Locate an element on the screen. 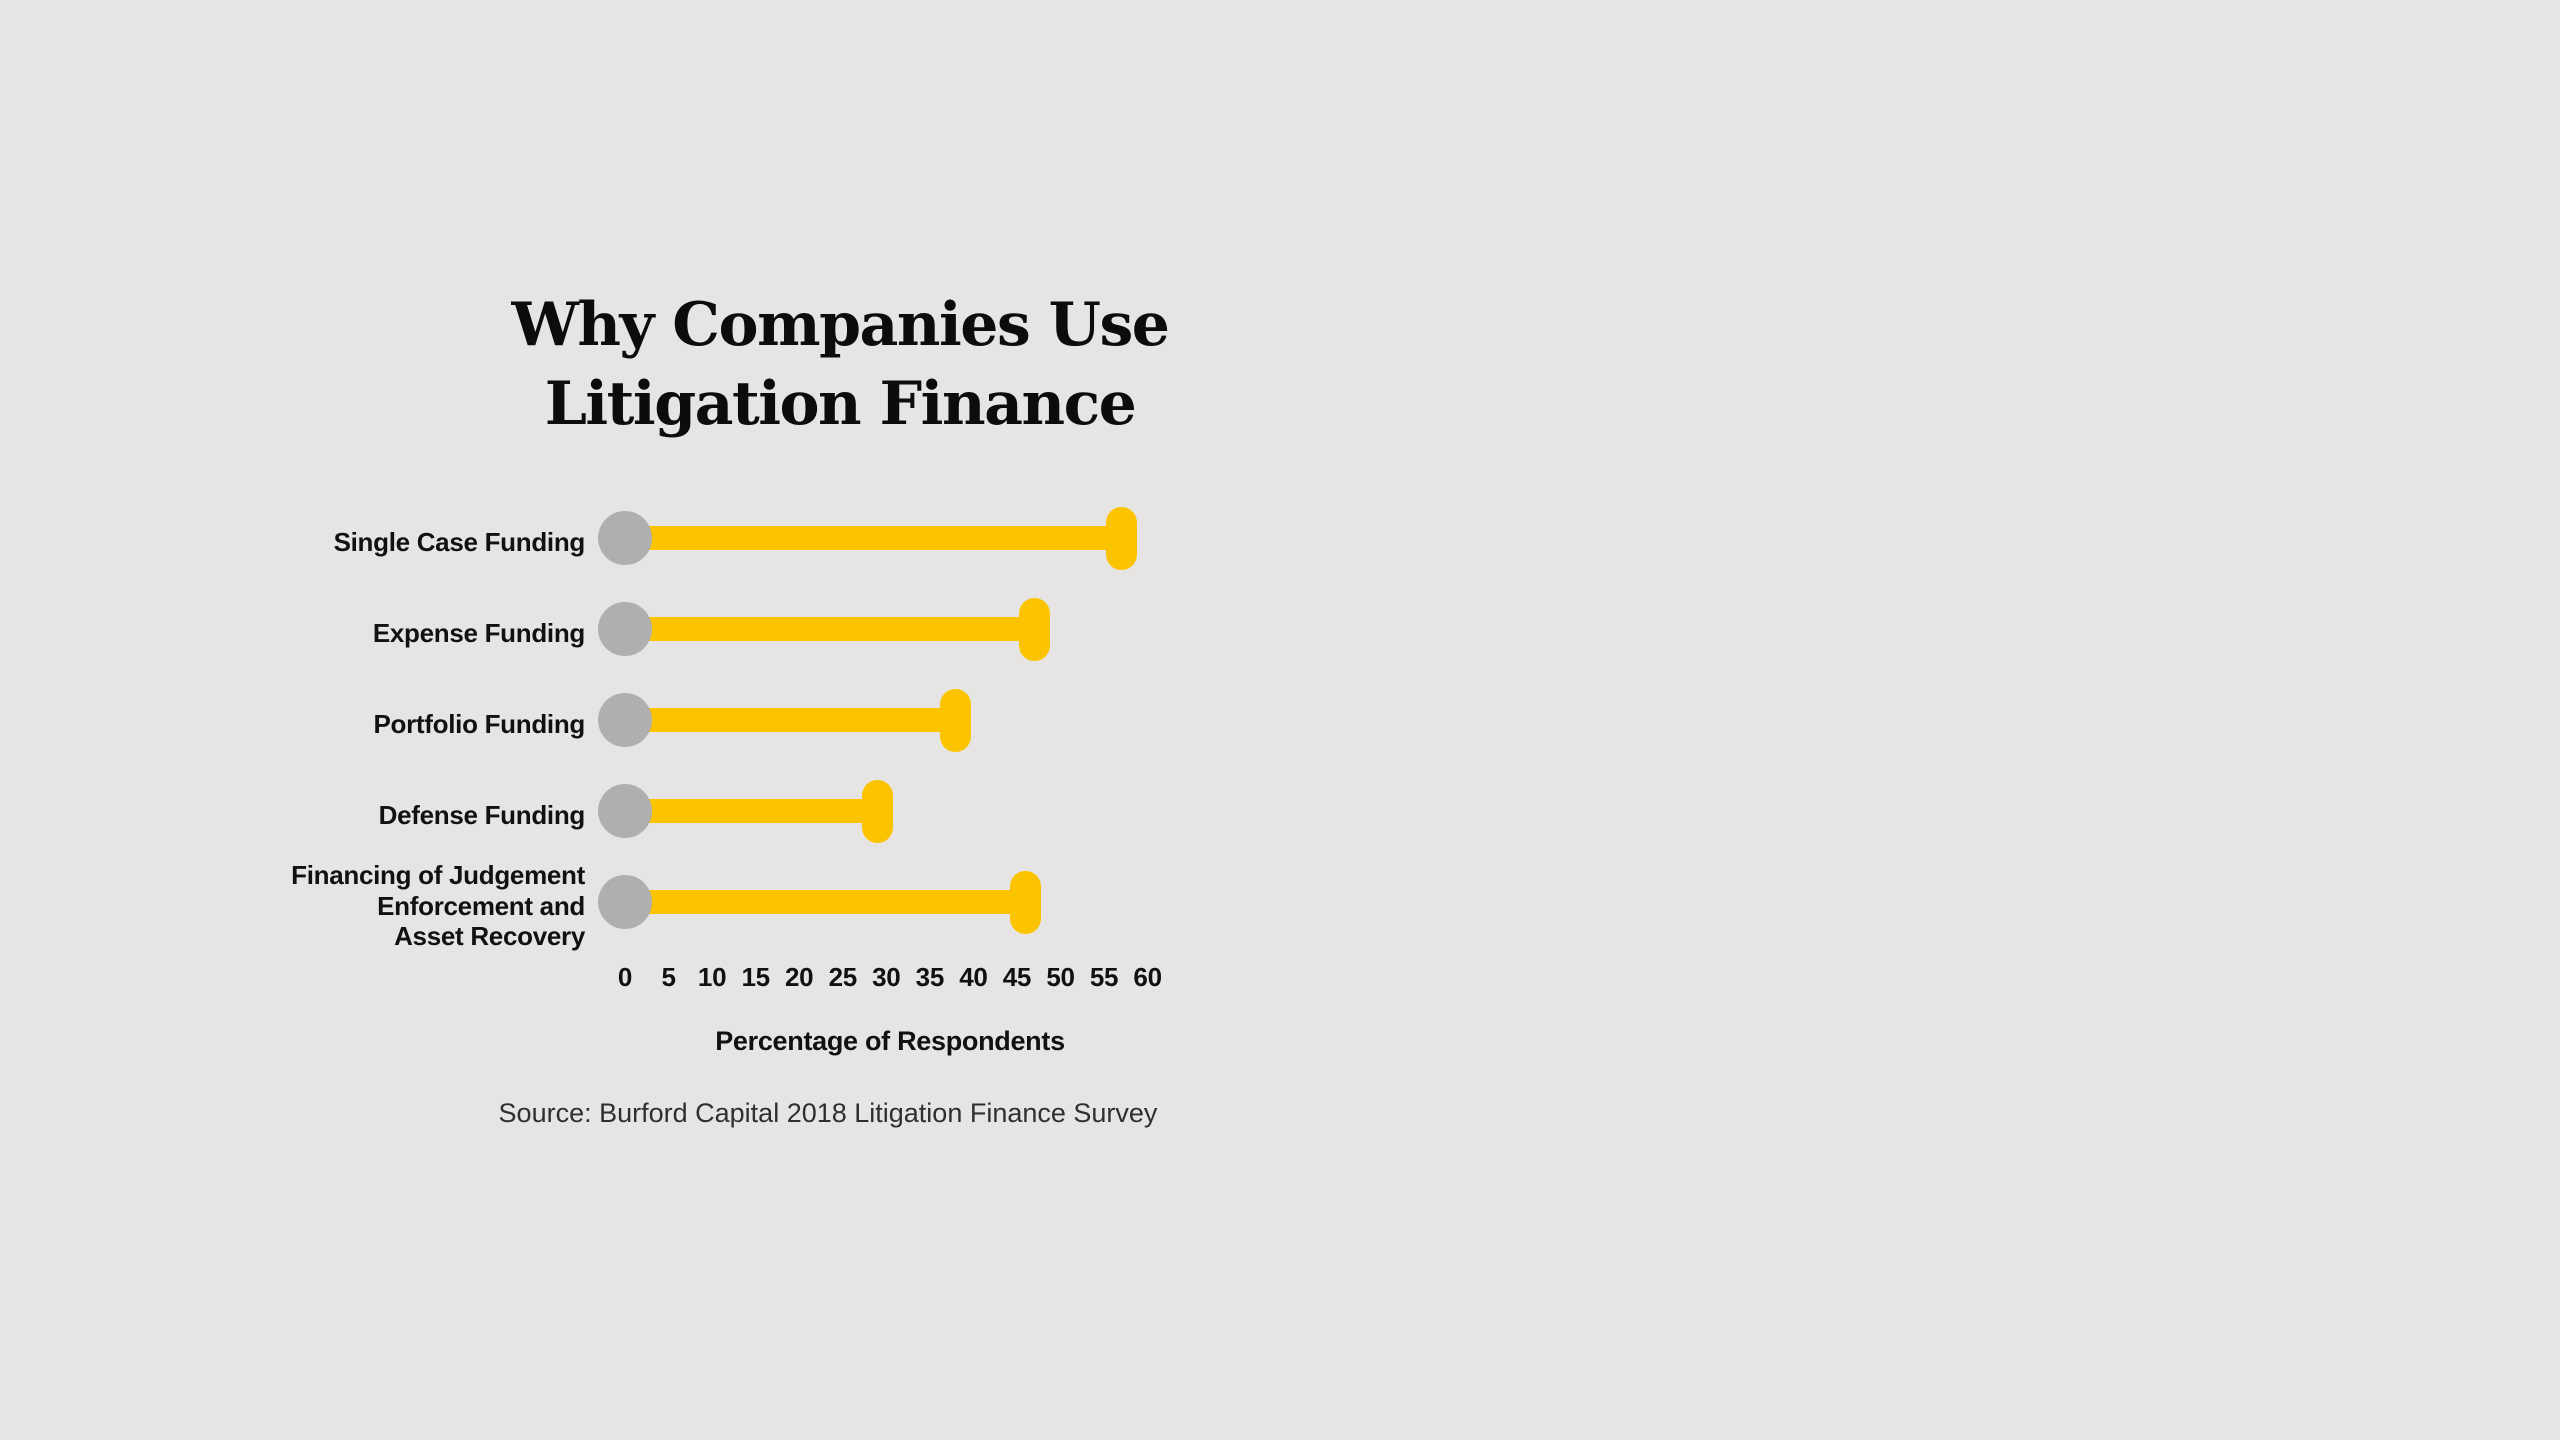 Image resolution: width=2560 pixels, height=1440 pixels. x-tick-label: 25 is located at coordinates (843, 977).